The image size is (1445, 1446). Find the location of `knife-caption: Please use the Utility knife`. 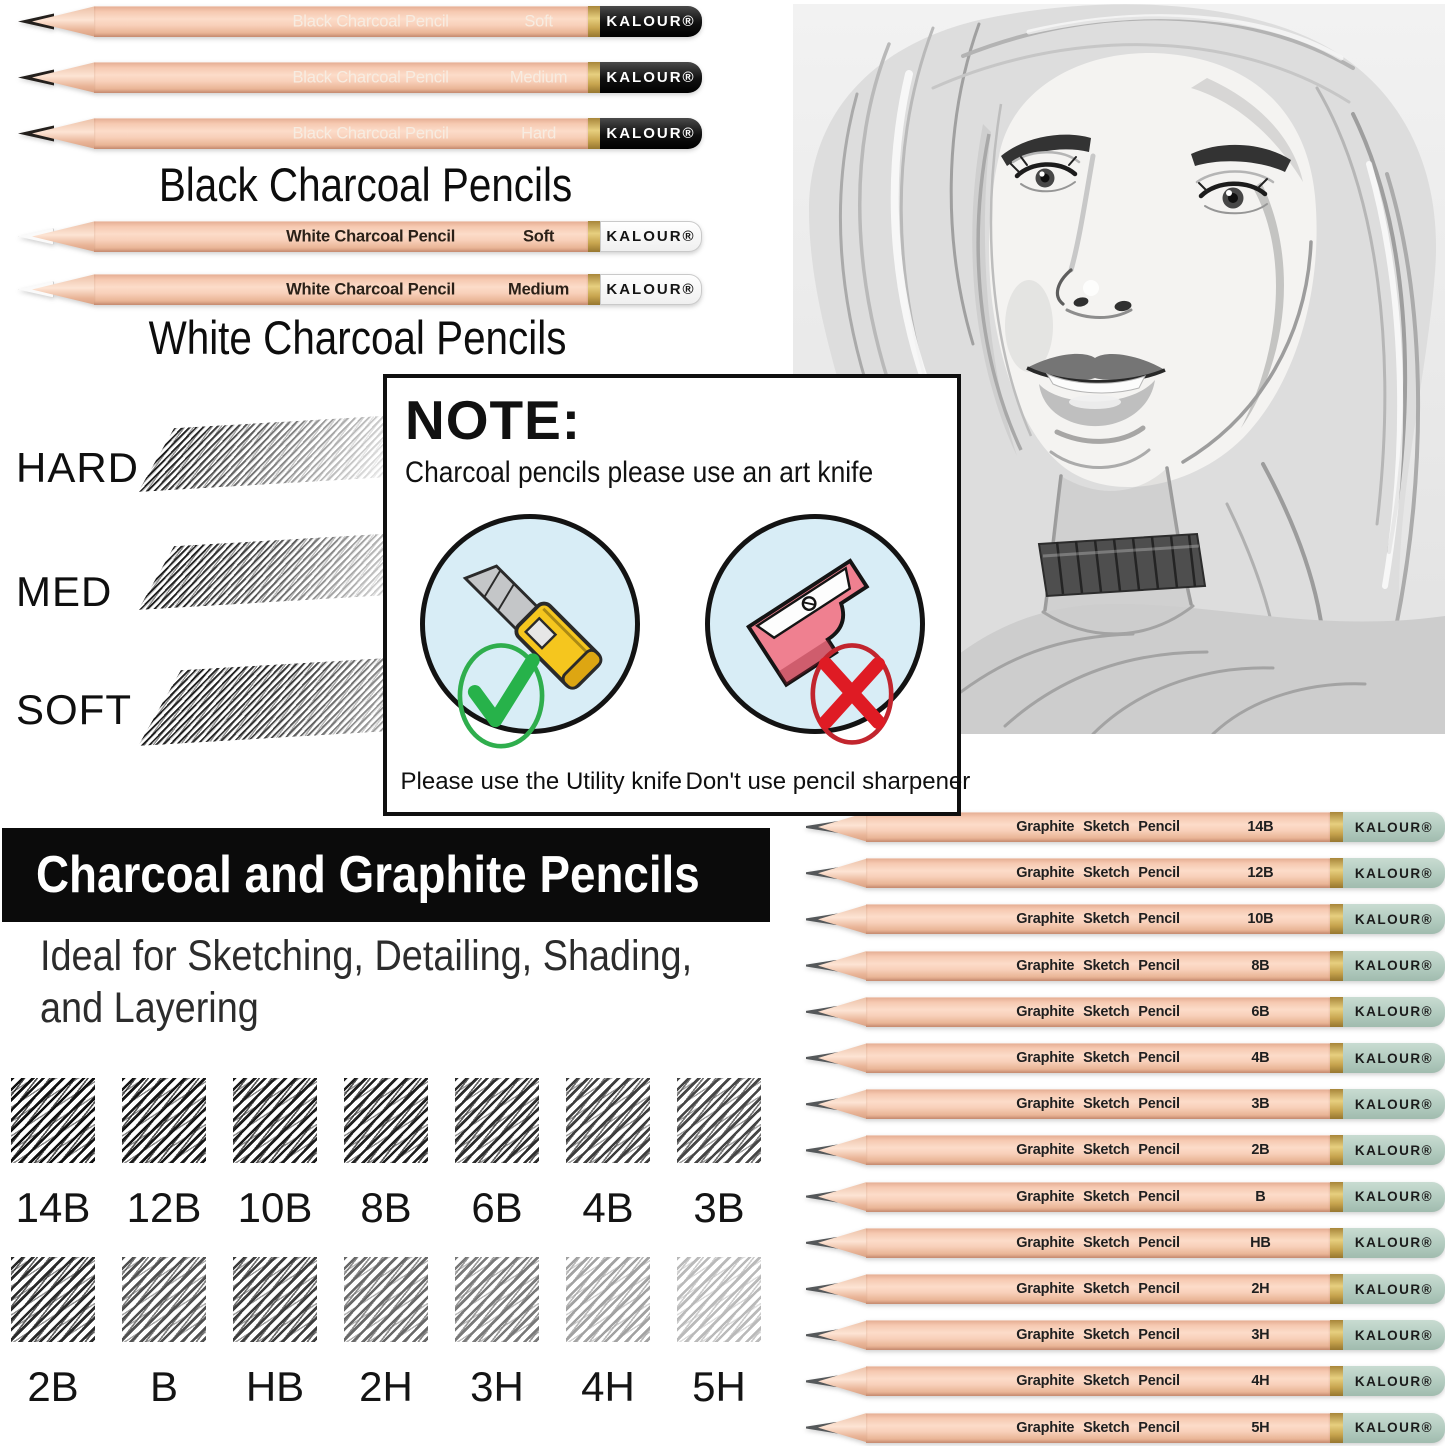

knife-caption: Please use the Utility knife is located at coordinates (541, 781).